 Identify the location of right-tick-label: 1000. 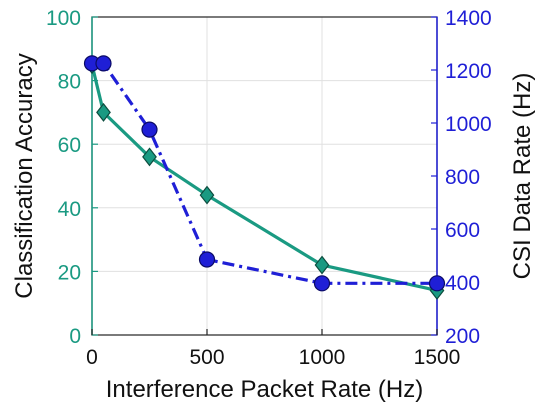
(468, 124).